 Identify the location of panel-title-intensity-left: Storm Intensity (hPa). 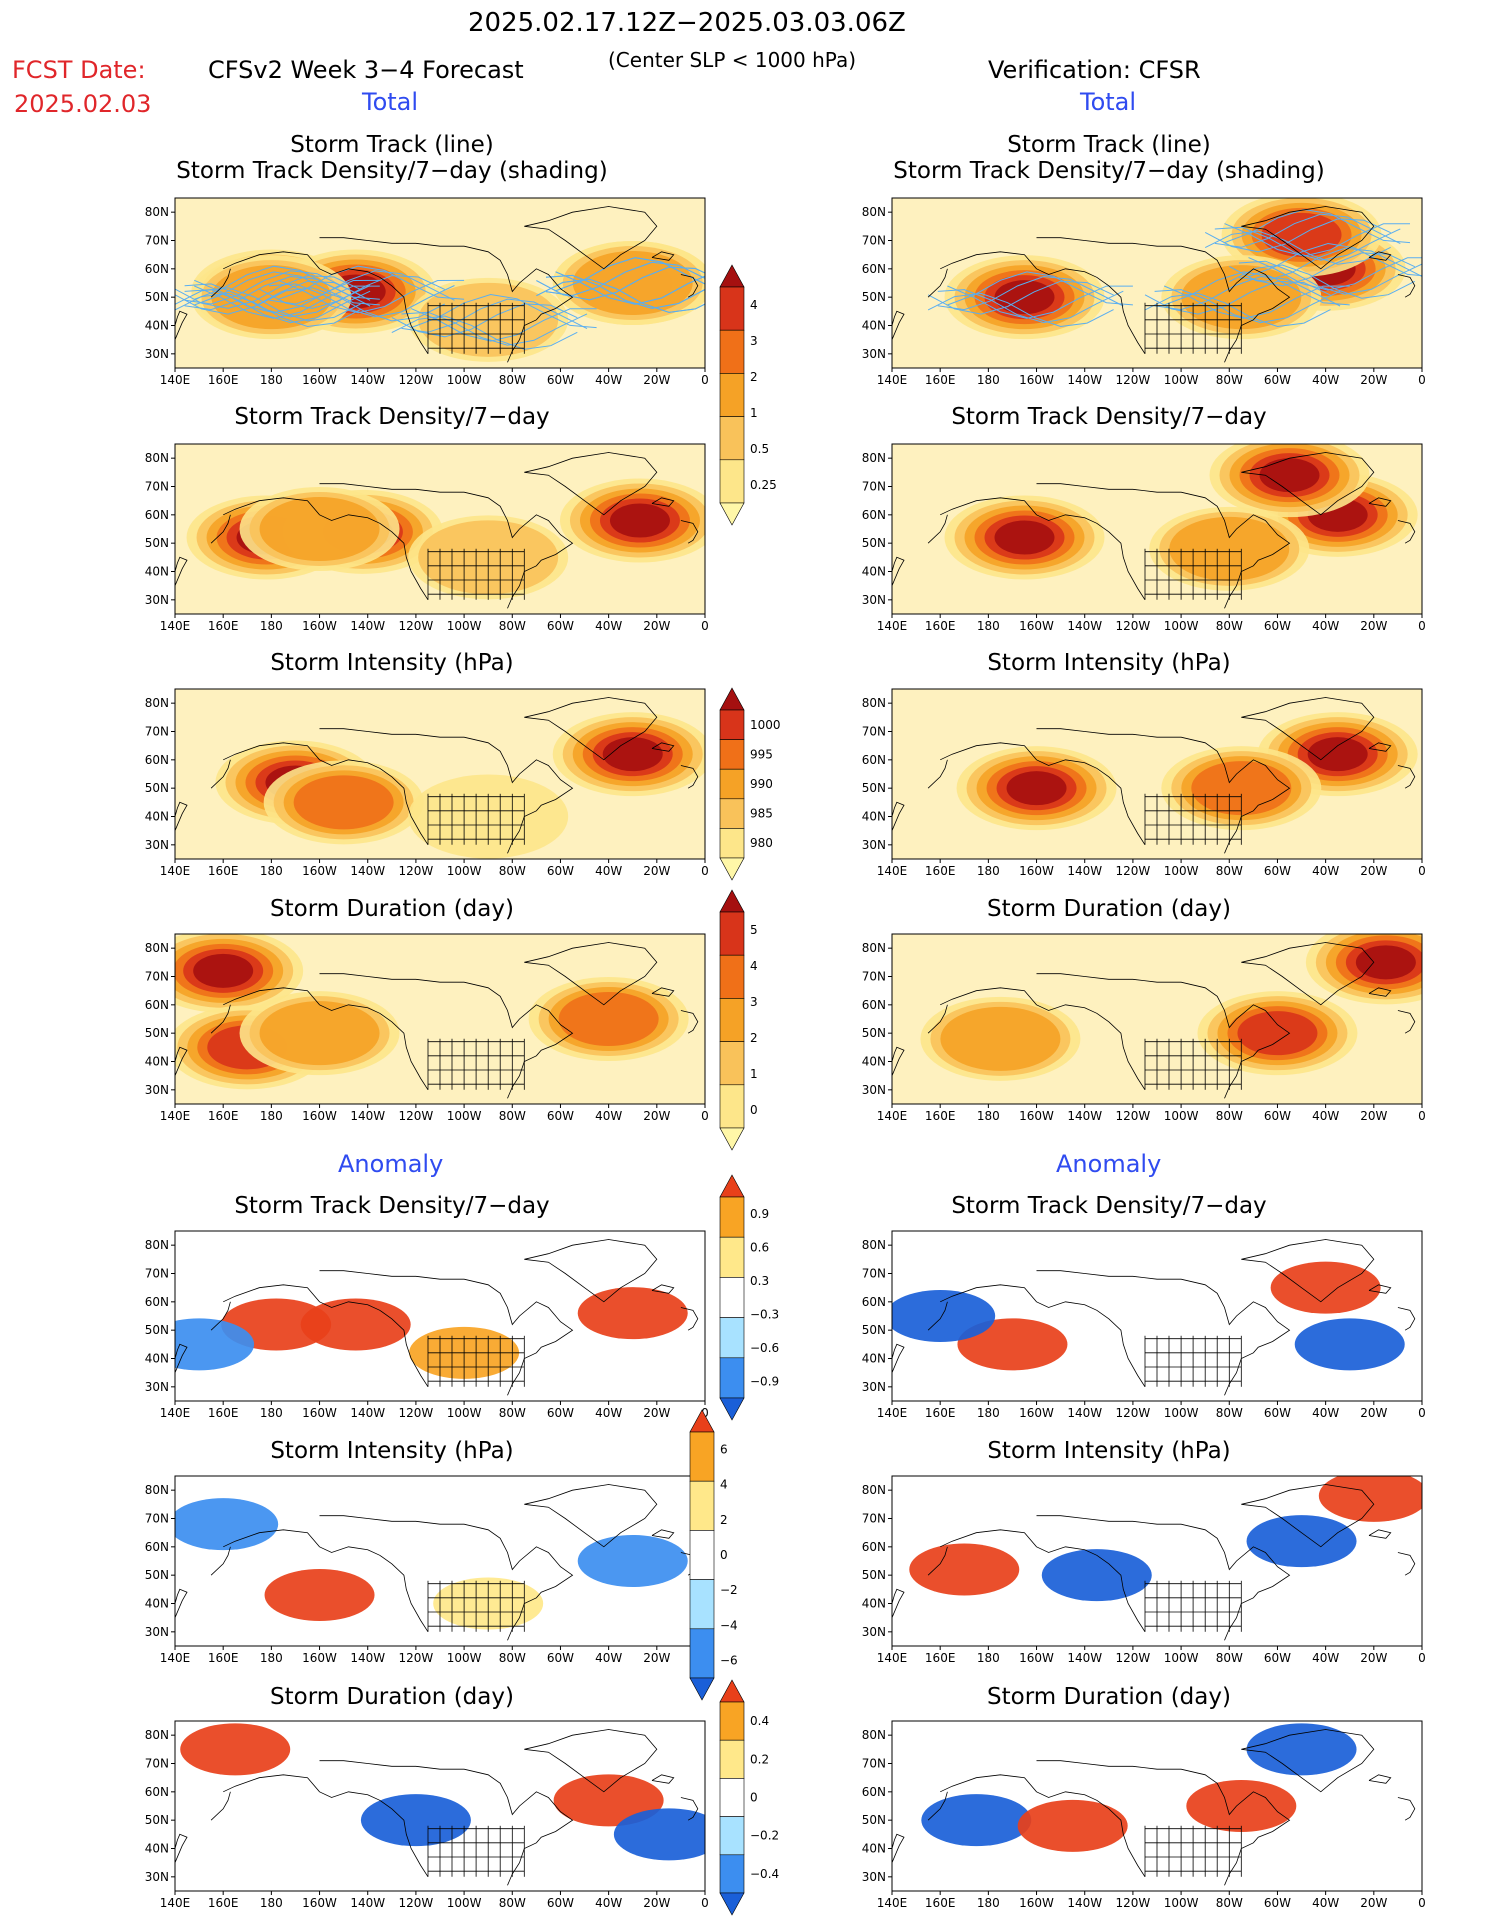
(392, 663).